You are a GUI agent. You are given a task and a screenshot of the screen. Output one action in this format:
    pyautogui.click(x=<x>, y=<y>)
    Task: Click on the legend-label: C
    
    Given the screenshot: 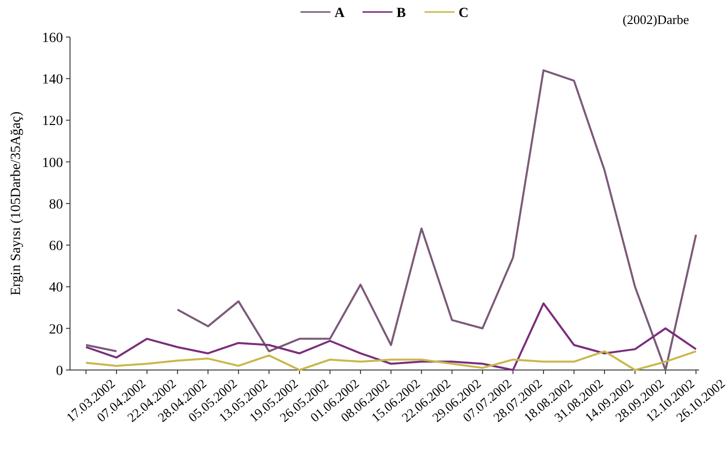 What is the action you would take?
    pyautogui.click(x=463, y=13)
    